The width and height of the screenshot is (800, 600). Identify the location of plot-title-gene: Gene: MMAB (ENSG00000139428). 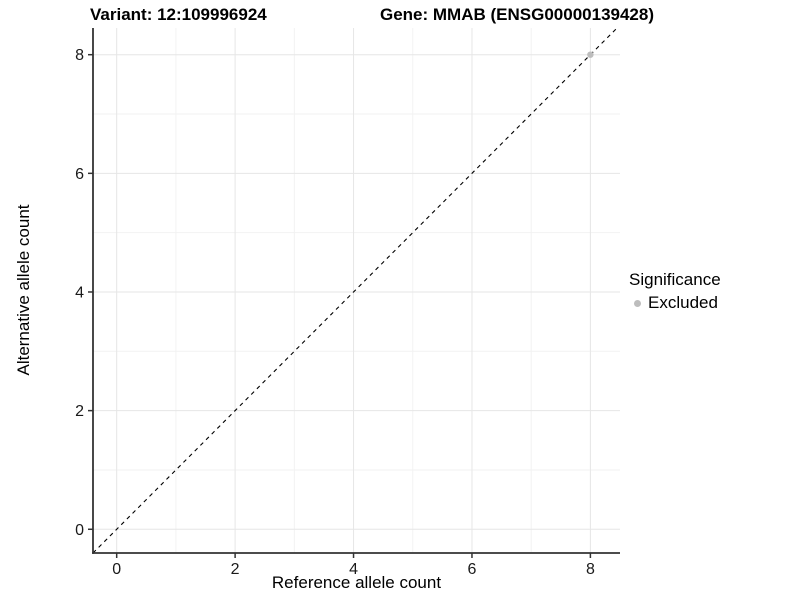
(517, 14).